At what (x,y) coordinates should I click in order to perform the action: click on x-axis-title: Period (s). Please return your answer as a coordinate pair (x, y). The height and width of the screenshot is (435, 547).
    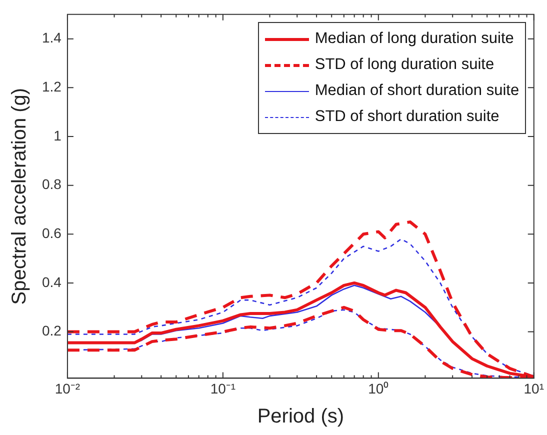
    Looking at the image, I should click on (300, 417).